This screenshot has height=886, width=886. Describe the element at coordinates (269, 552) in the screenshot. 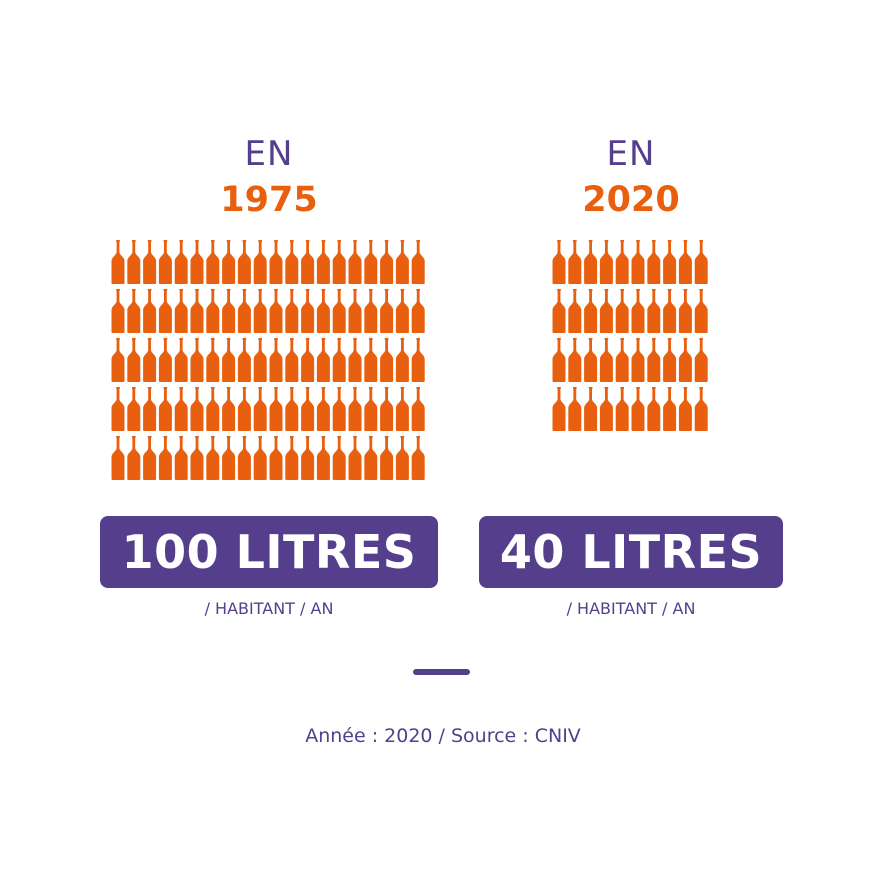

I see `value-badge: 100 LITRES` at that location.